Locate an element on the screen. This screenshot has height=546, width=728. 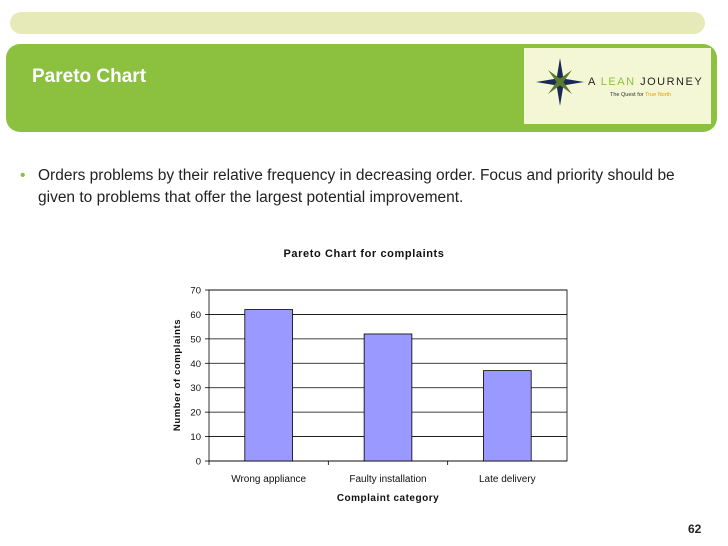
chart-title: Pareto Chart for complaints is located at coordinates (363, 254).